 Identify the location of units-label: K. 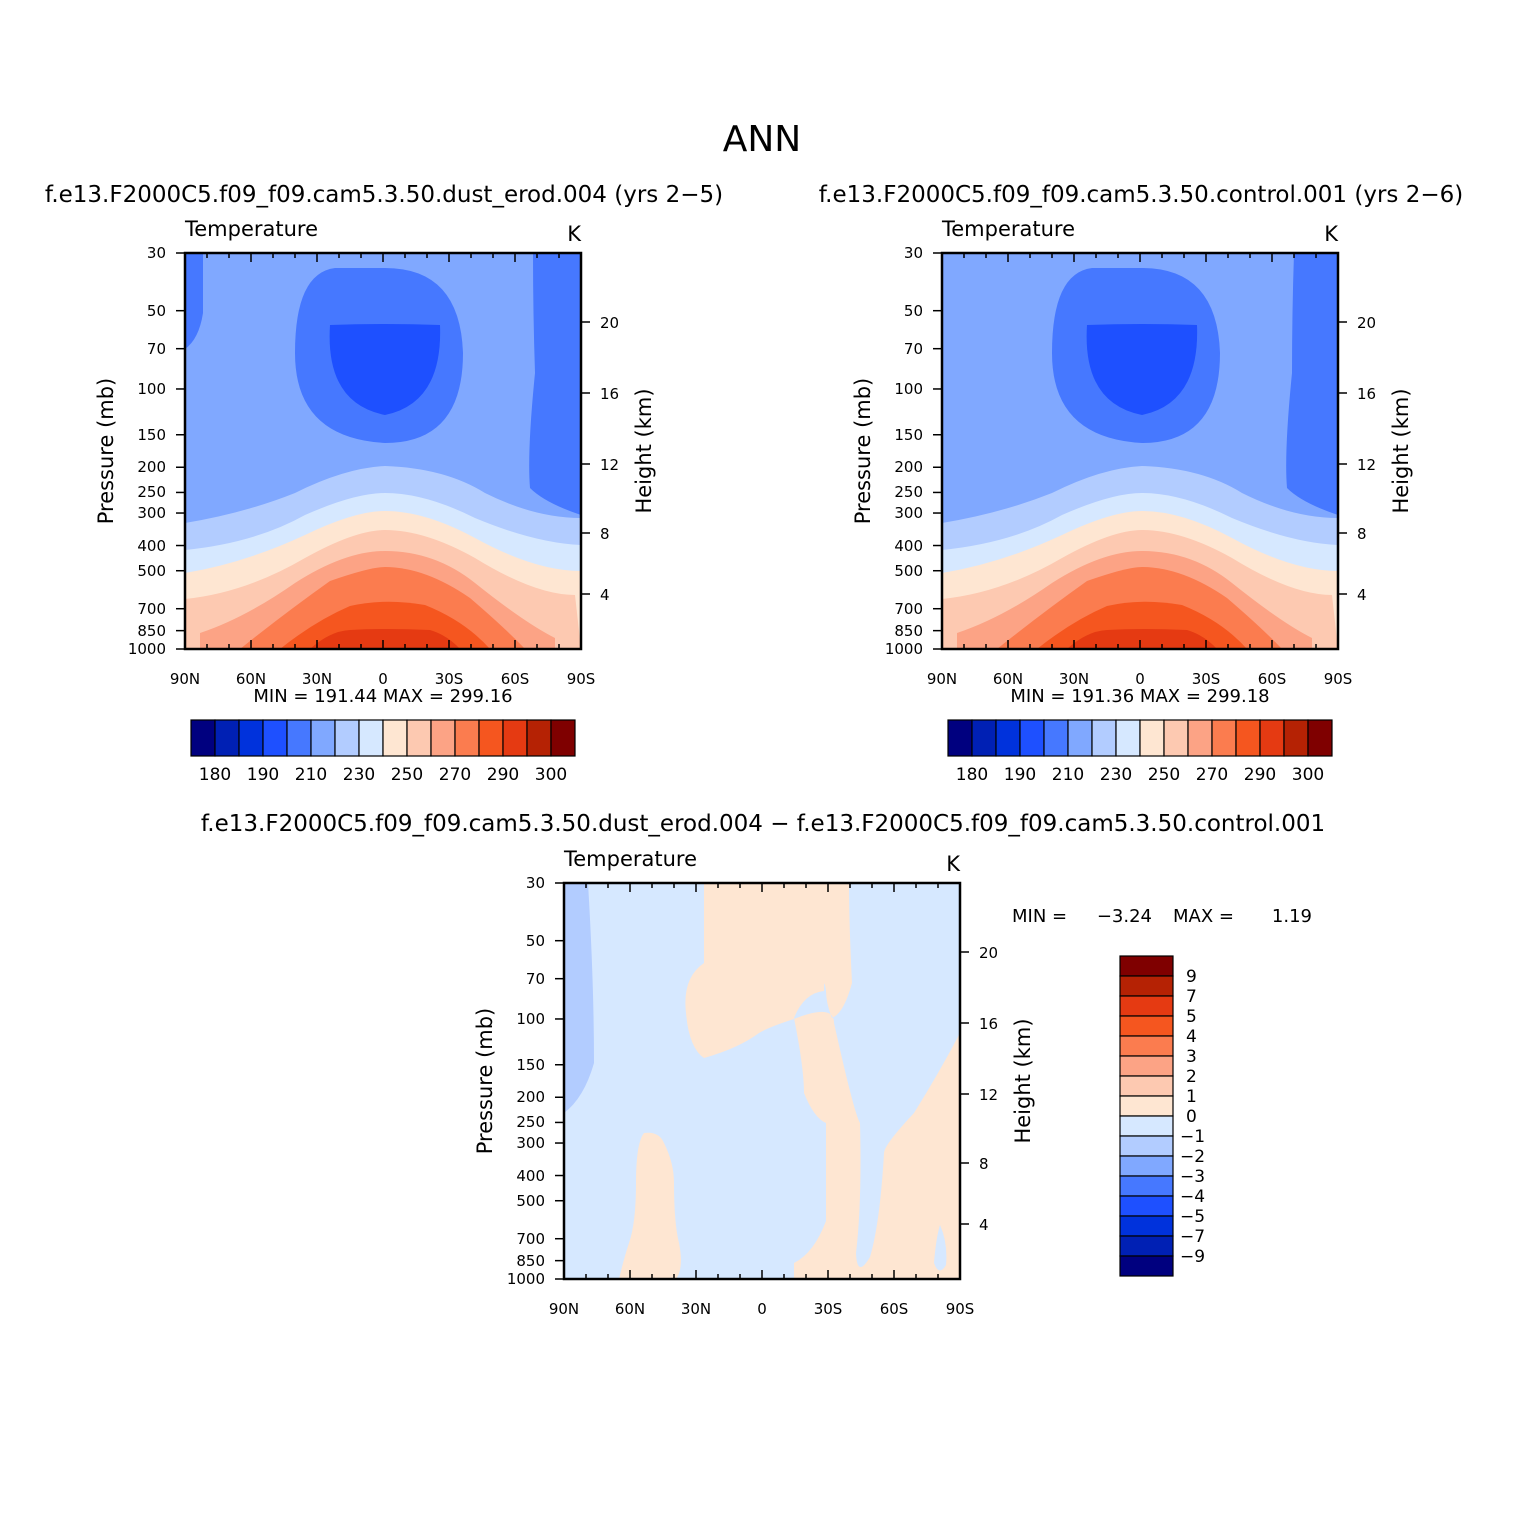
(953, 864).